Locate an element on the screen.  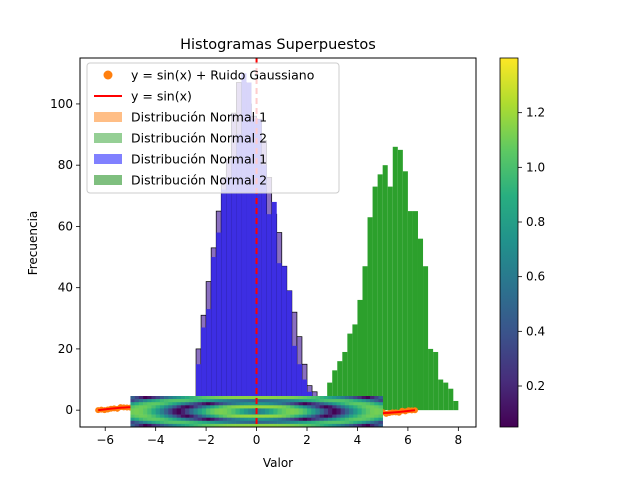
legend-frame is located at coordinates (213, 128).